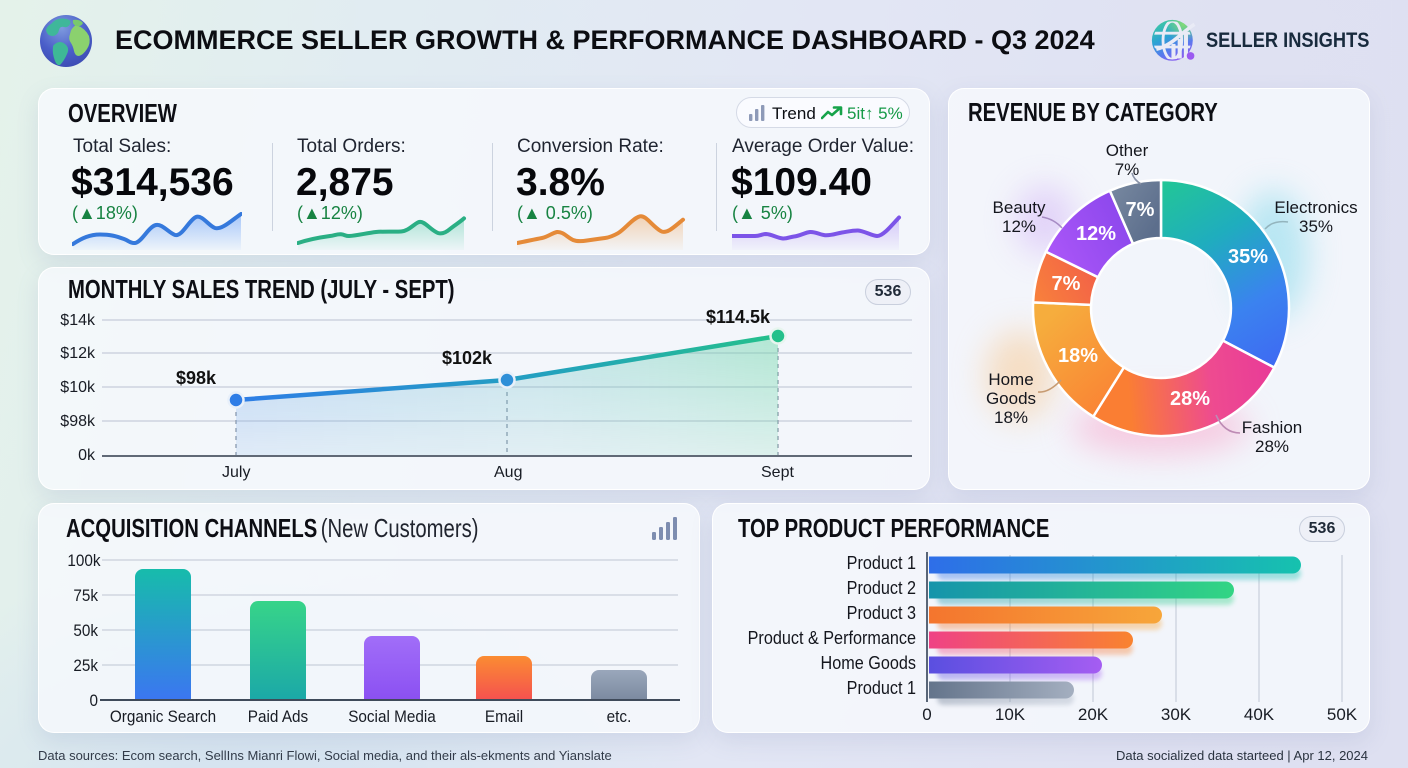 Image resolution: width=1408 pixels, height=768 pixels. What do you see at coordinates (1096, 234) in the screenshot?
I see `svg-text: 12%` at bounding box center [1096, 234].